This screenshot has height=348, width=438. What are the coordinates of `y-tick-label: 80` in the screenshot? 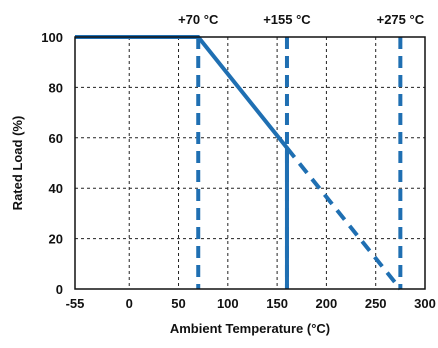 It's located at (56, 87).